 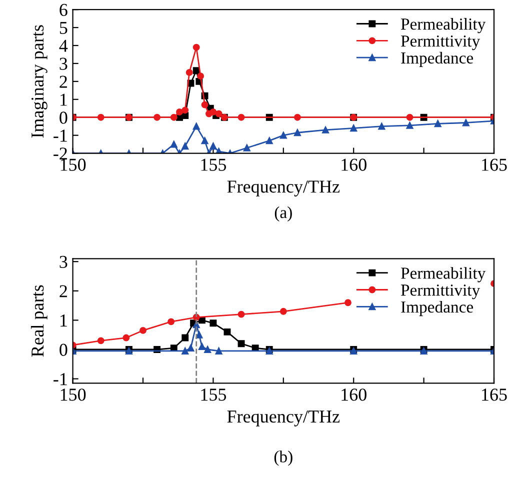 I want to click on y-tick-label: -2, so click(x=60, y=154).